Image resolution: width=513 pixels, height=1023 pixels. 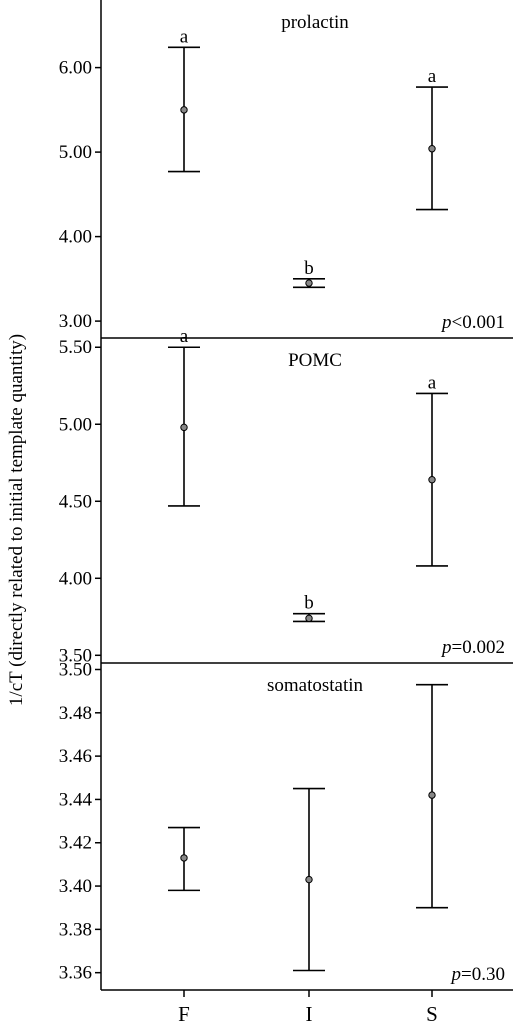 I want to click on x-tick-label: S, so click(x=432, y=1012).